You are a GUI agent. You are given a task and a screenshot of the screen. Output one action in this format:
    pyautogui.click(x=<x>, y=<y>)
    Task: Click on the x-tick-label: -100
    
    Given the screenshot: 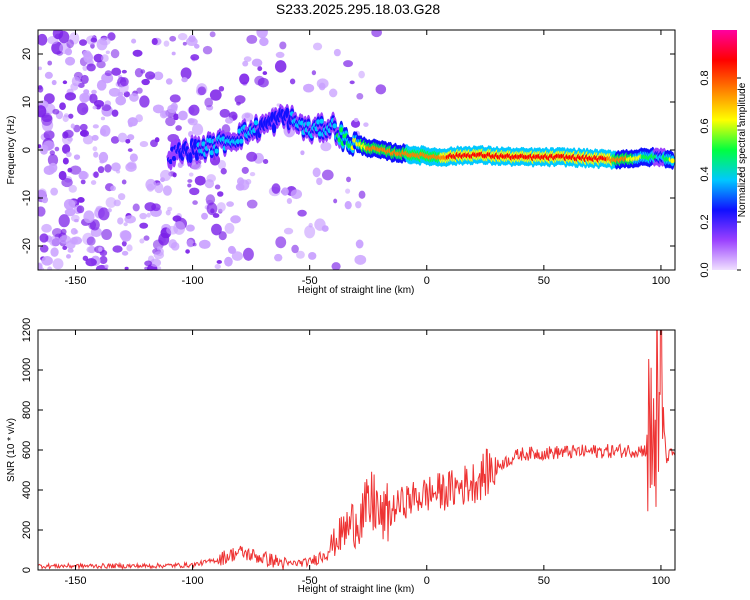 What is the action you would take?
    pyautogui.click(x=193, y=581)
    